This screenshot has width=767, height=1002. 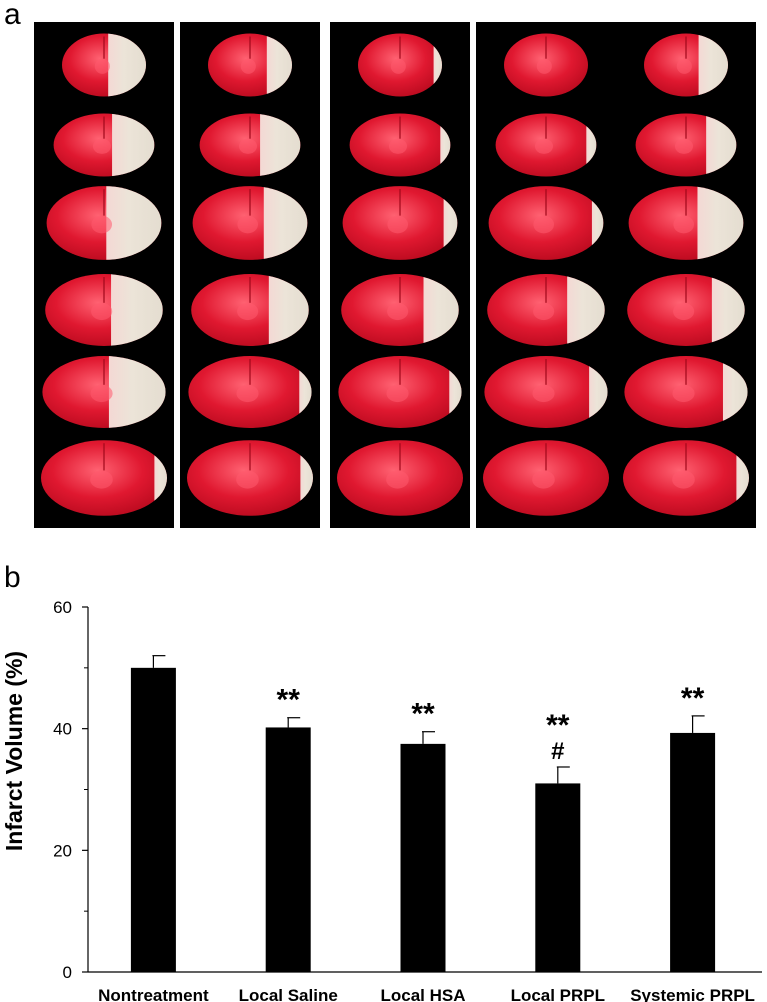 I want to click on significance-marker: #, so click(x=557, y=751).